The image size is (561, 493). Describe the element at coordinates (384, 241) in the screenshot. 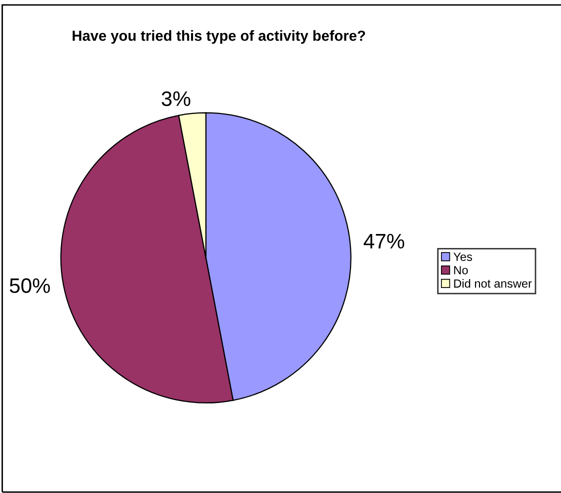

I see `data-label: 47%` at that location.